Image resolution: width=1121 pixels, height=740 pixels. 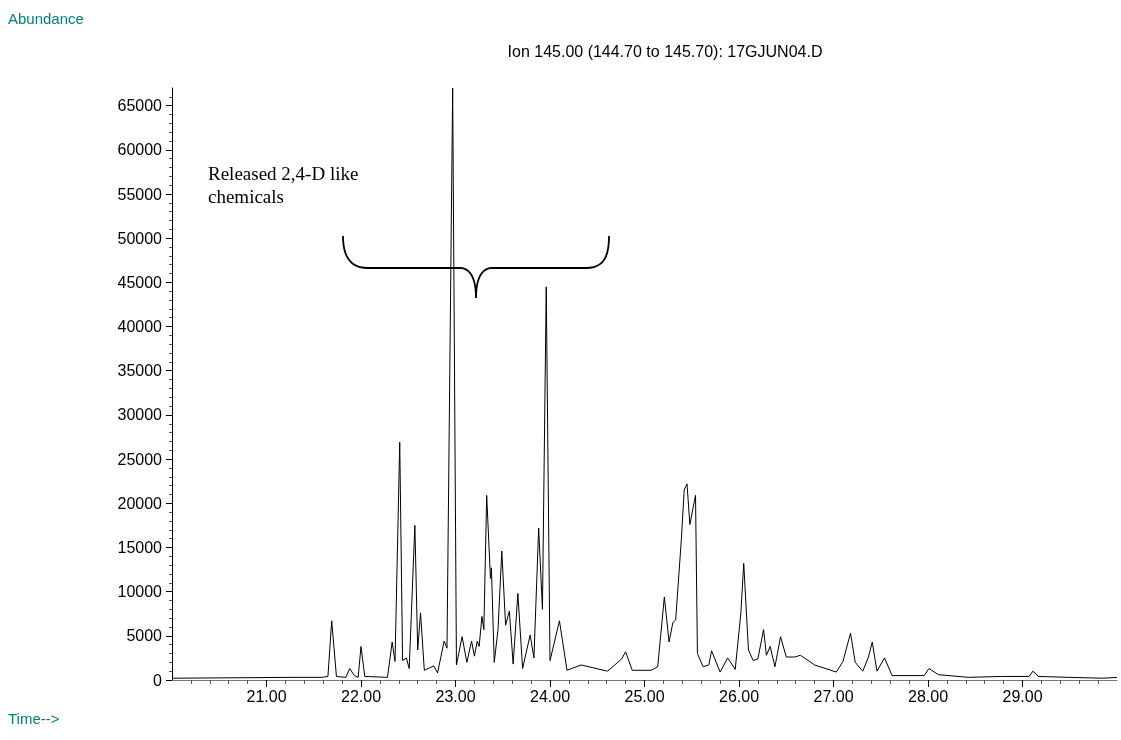 What do you see at coordinates (144, 636) in the screenshot?
I see `y-tick-label: 5000` at bounding box center [144, 636].